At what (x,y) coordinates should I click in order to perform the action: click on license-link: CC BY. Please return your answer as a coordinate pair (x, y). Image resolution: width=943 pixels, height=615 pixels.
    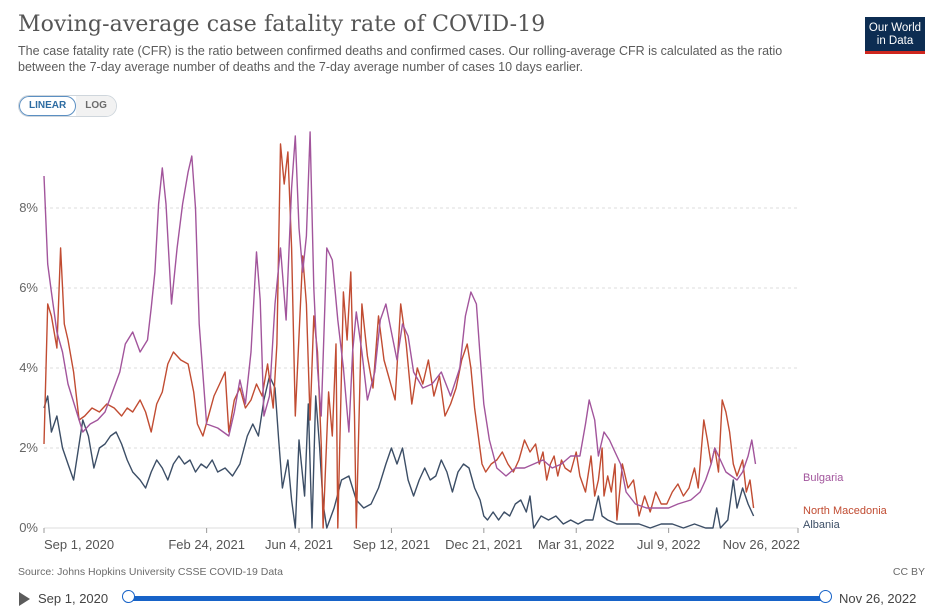
    Looking at the image, I should click on (908, 572).